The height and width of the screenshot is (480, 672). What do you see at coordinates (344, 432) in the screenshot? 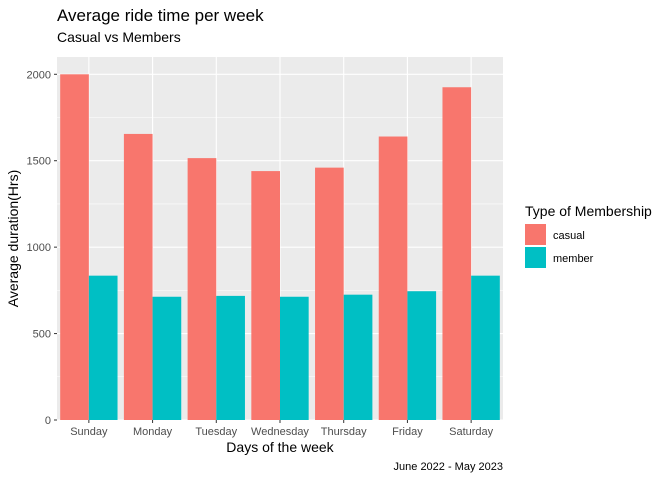
I see `x-tick-label: Thursday` at bounding box center [344, 432].